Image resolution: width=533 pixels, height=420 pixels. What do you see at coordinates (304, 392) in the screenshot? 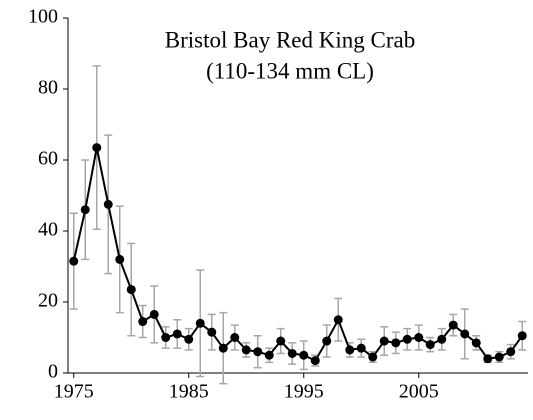
I see `x-tick-label: 1995` at bounding box center [304, 392].